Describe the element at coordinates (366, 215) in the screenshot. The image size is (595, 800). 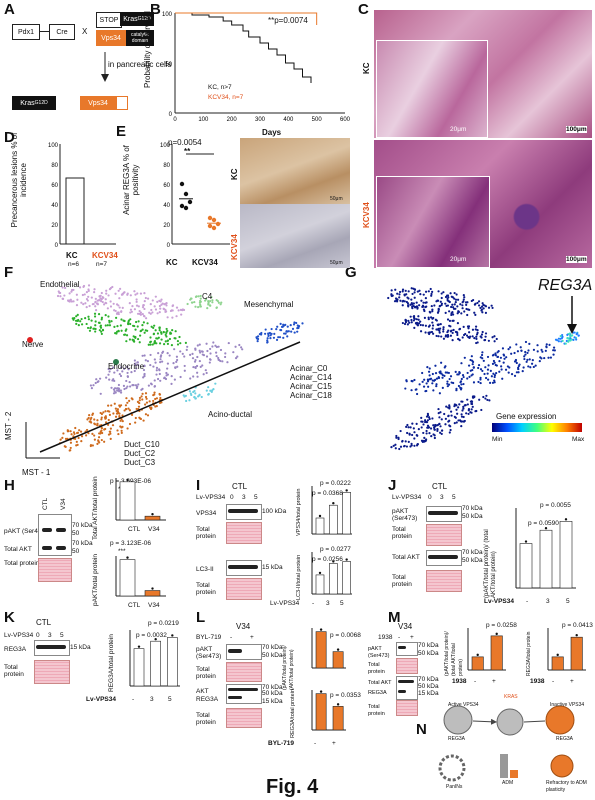
I see `c-kcv34-label: KCV34` at that location.